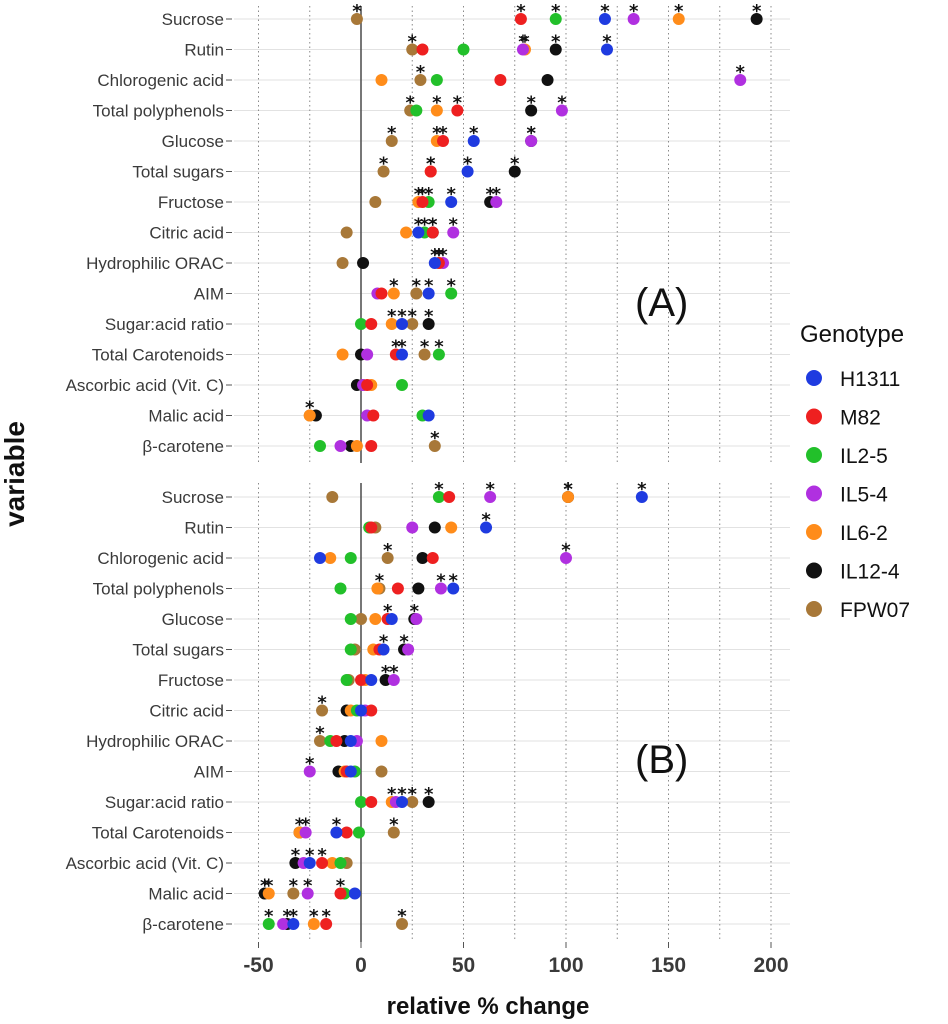  Describe the element at coordinates (158, 111) in the screenshot. I see `y-tick-label: Total polyphenols` at that location.